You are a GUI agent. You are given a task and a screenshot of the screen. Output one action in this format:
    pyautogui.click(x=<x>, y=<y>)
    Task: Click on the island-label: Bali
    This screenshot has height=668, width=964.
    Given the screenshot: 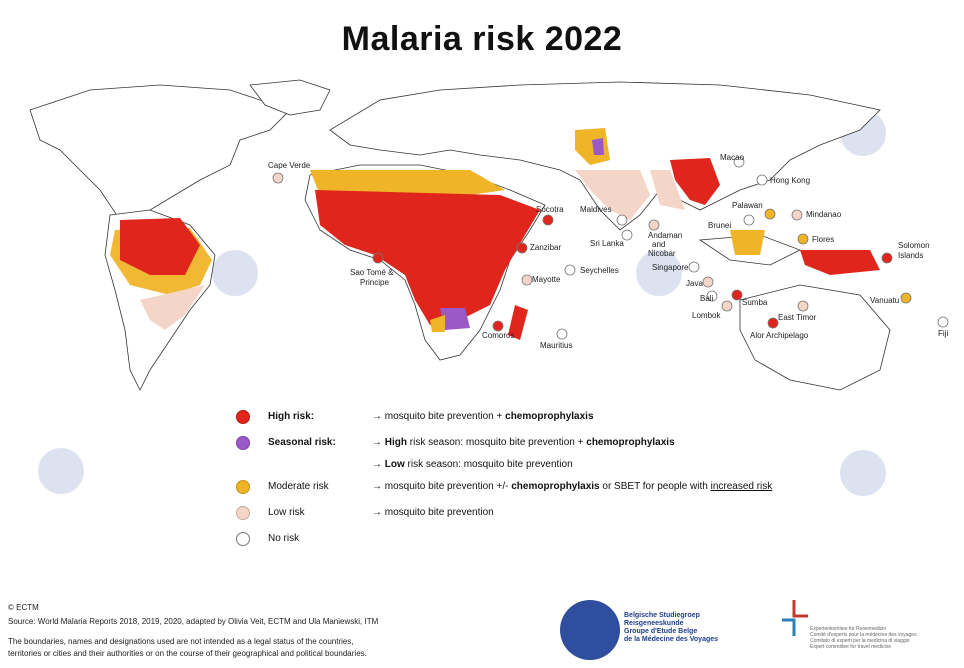 What is the action you would take?
    pyautogui.click(x=707, y=298)
    